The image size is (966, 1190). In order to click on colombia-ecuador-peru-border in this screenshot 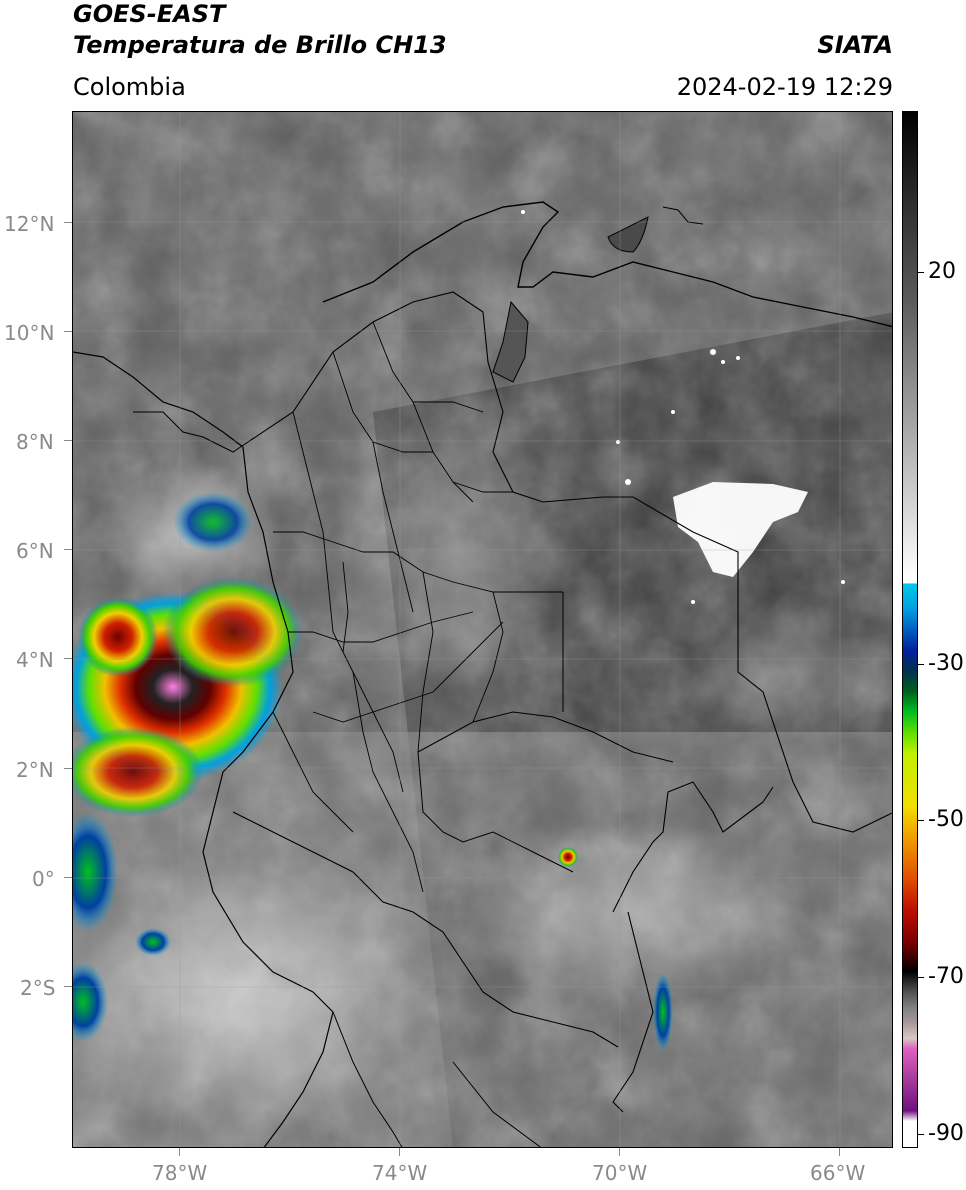, I will do `click(425, 929)`.